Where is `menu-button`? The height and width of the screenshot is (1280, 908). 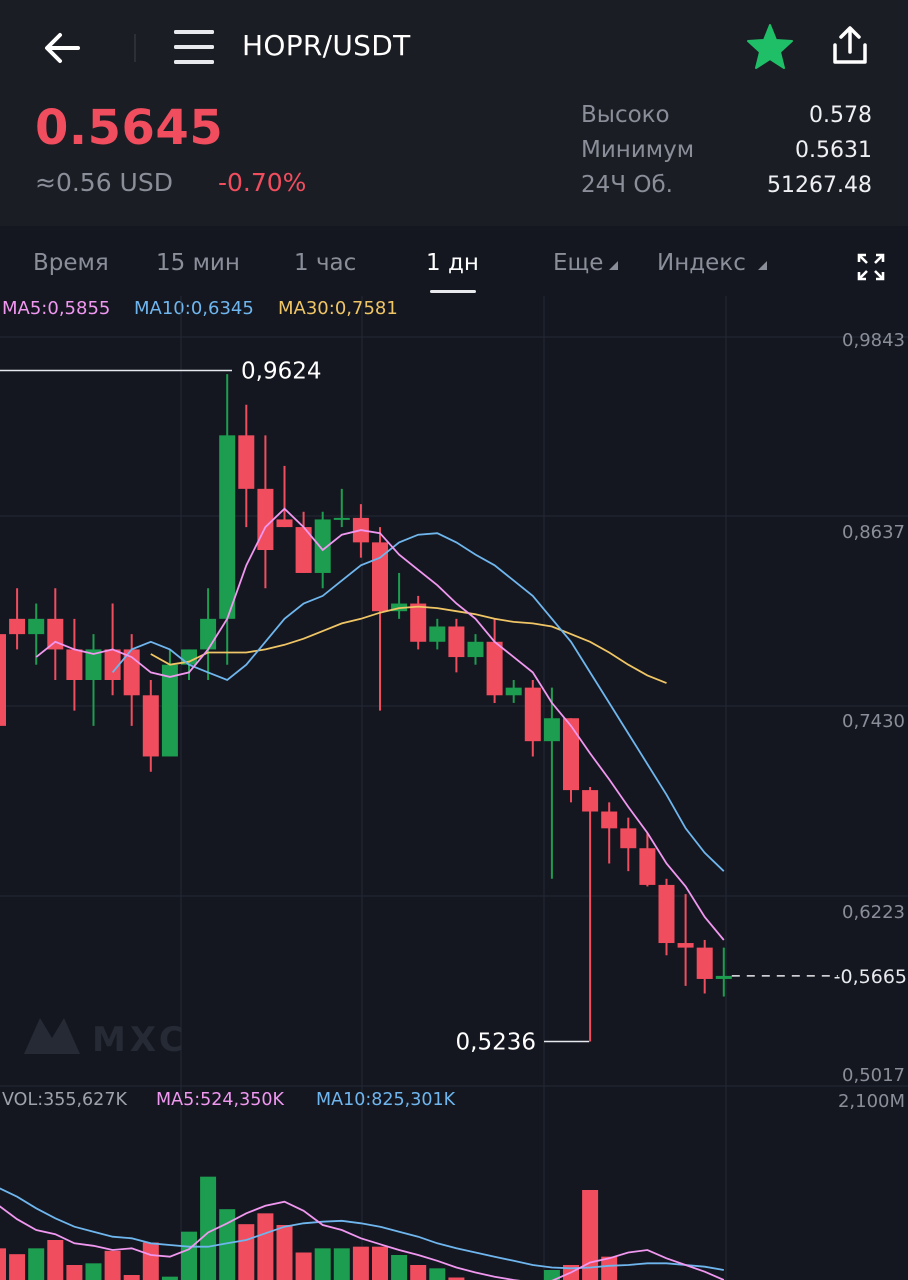
menu-button is located at coordinates (194, 47).